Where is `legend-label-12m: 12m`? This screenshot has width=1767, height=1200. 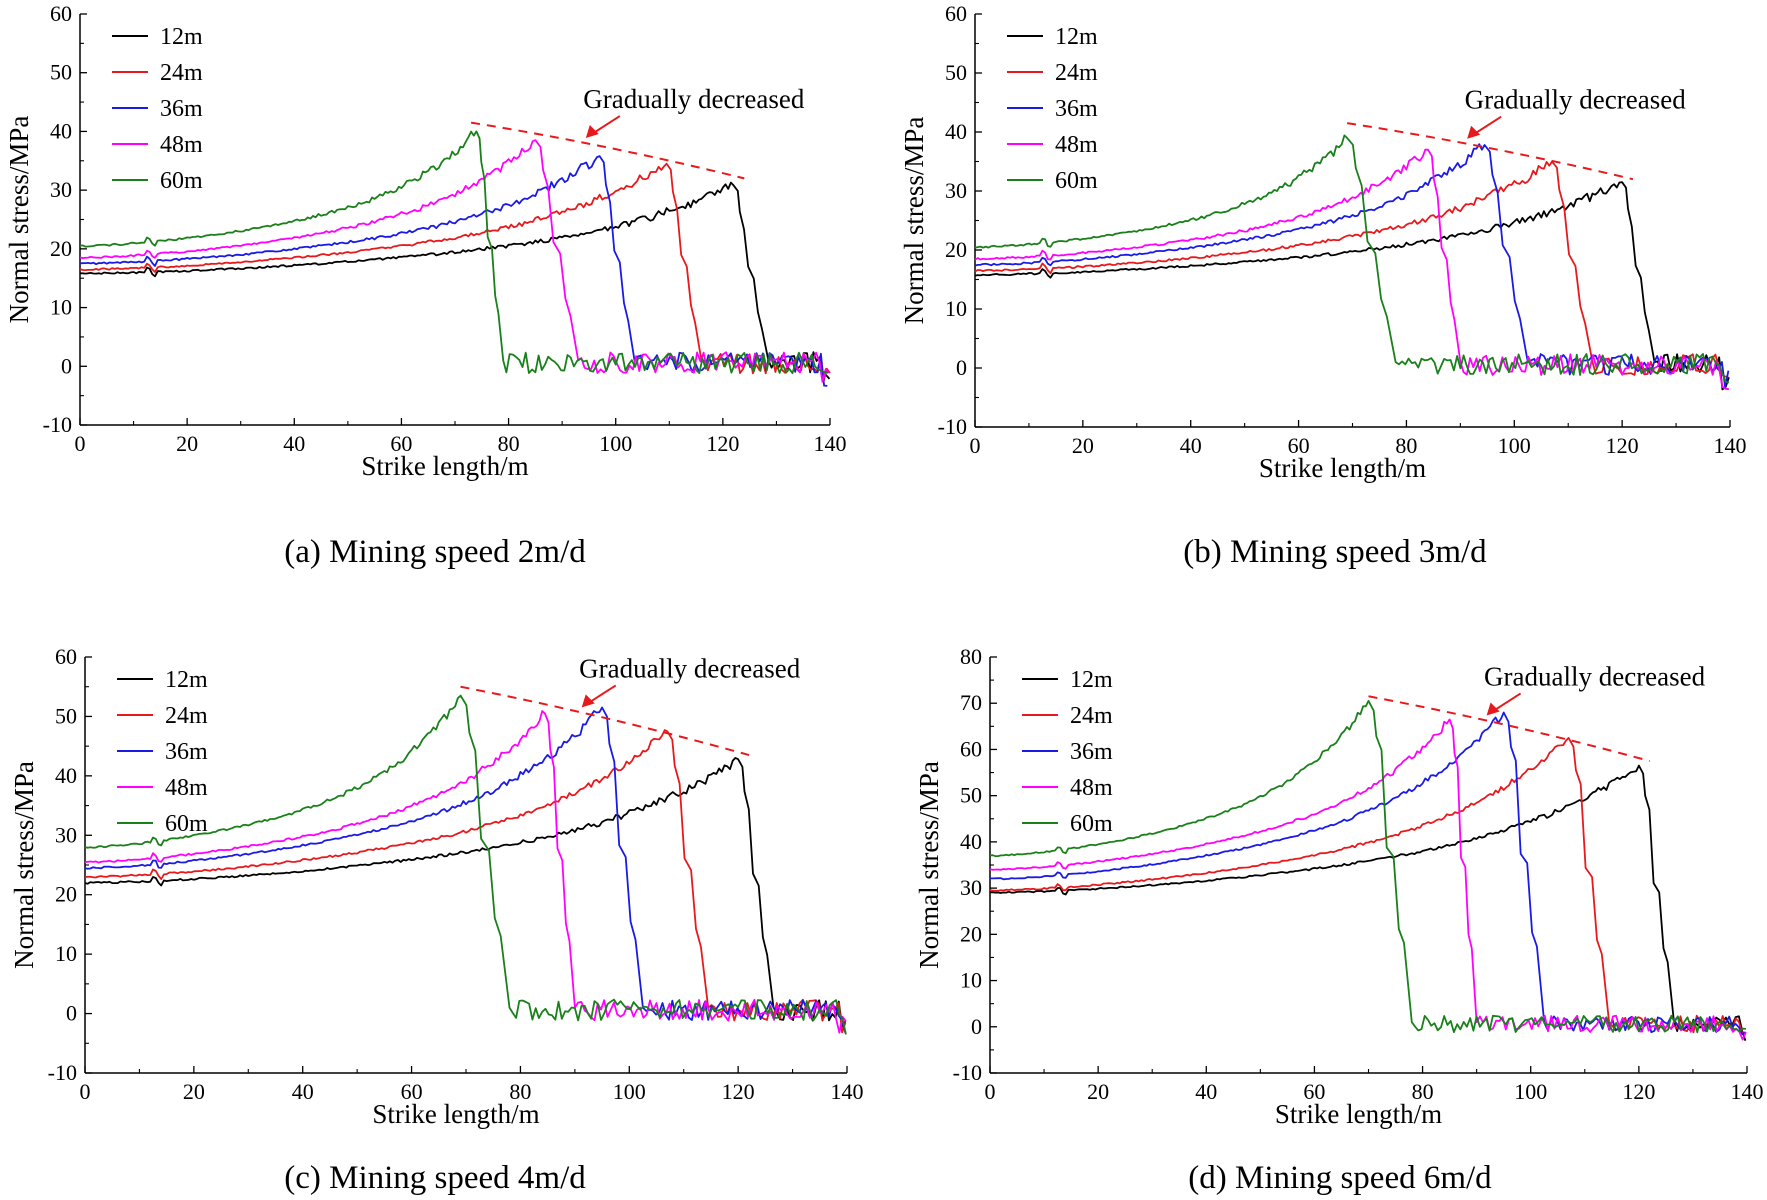
legend-label-12m: 12m is located at coordinates (1091, 680).